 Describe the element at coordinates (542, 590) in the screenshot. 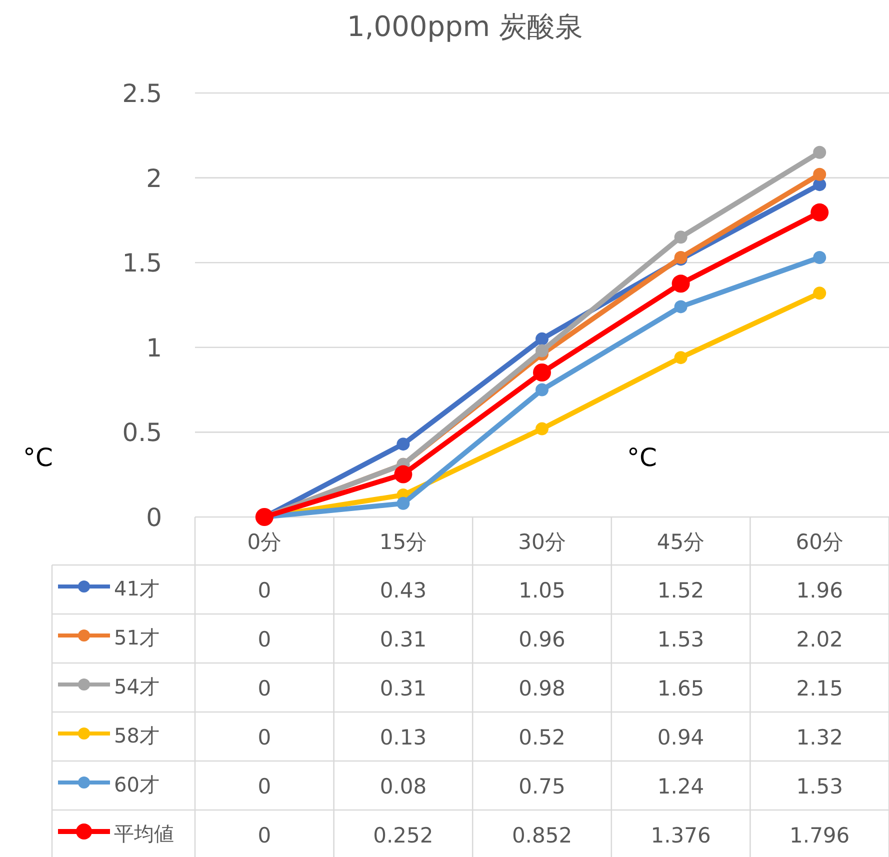

I see `data-label: 1.05` at that location.